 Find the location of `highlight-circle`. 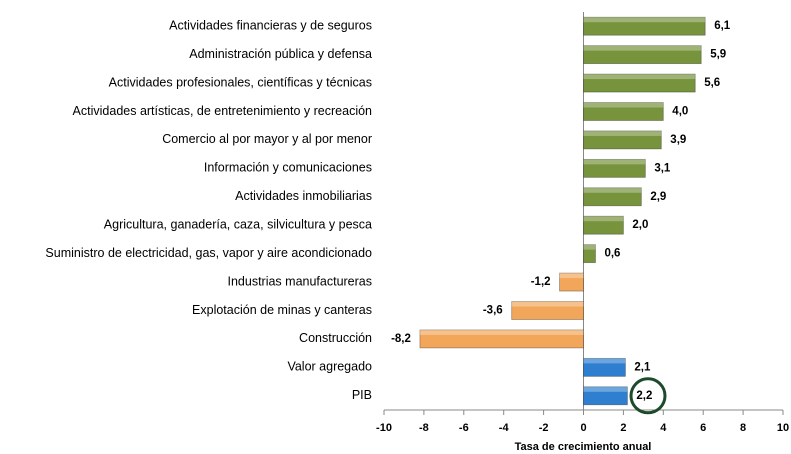

highlight-circle is located at coordinates (648, 396).